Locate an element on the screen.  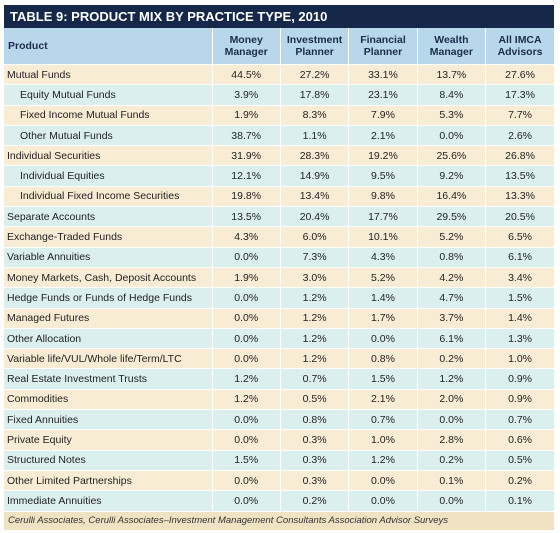
product-cell: Variable life/VUL/Whole life/Term/LTC is located at coordinates (108, 358).